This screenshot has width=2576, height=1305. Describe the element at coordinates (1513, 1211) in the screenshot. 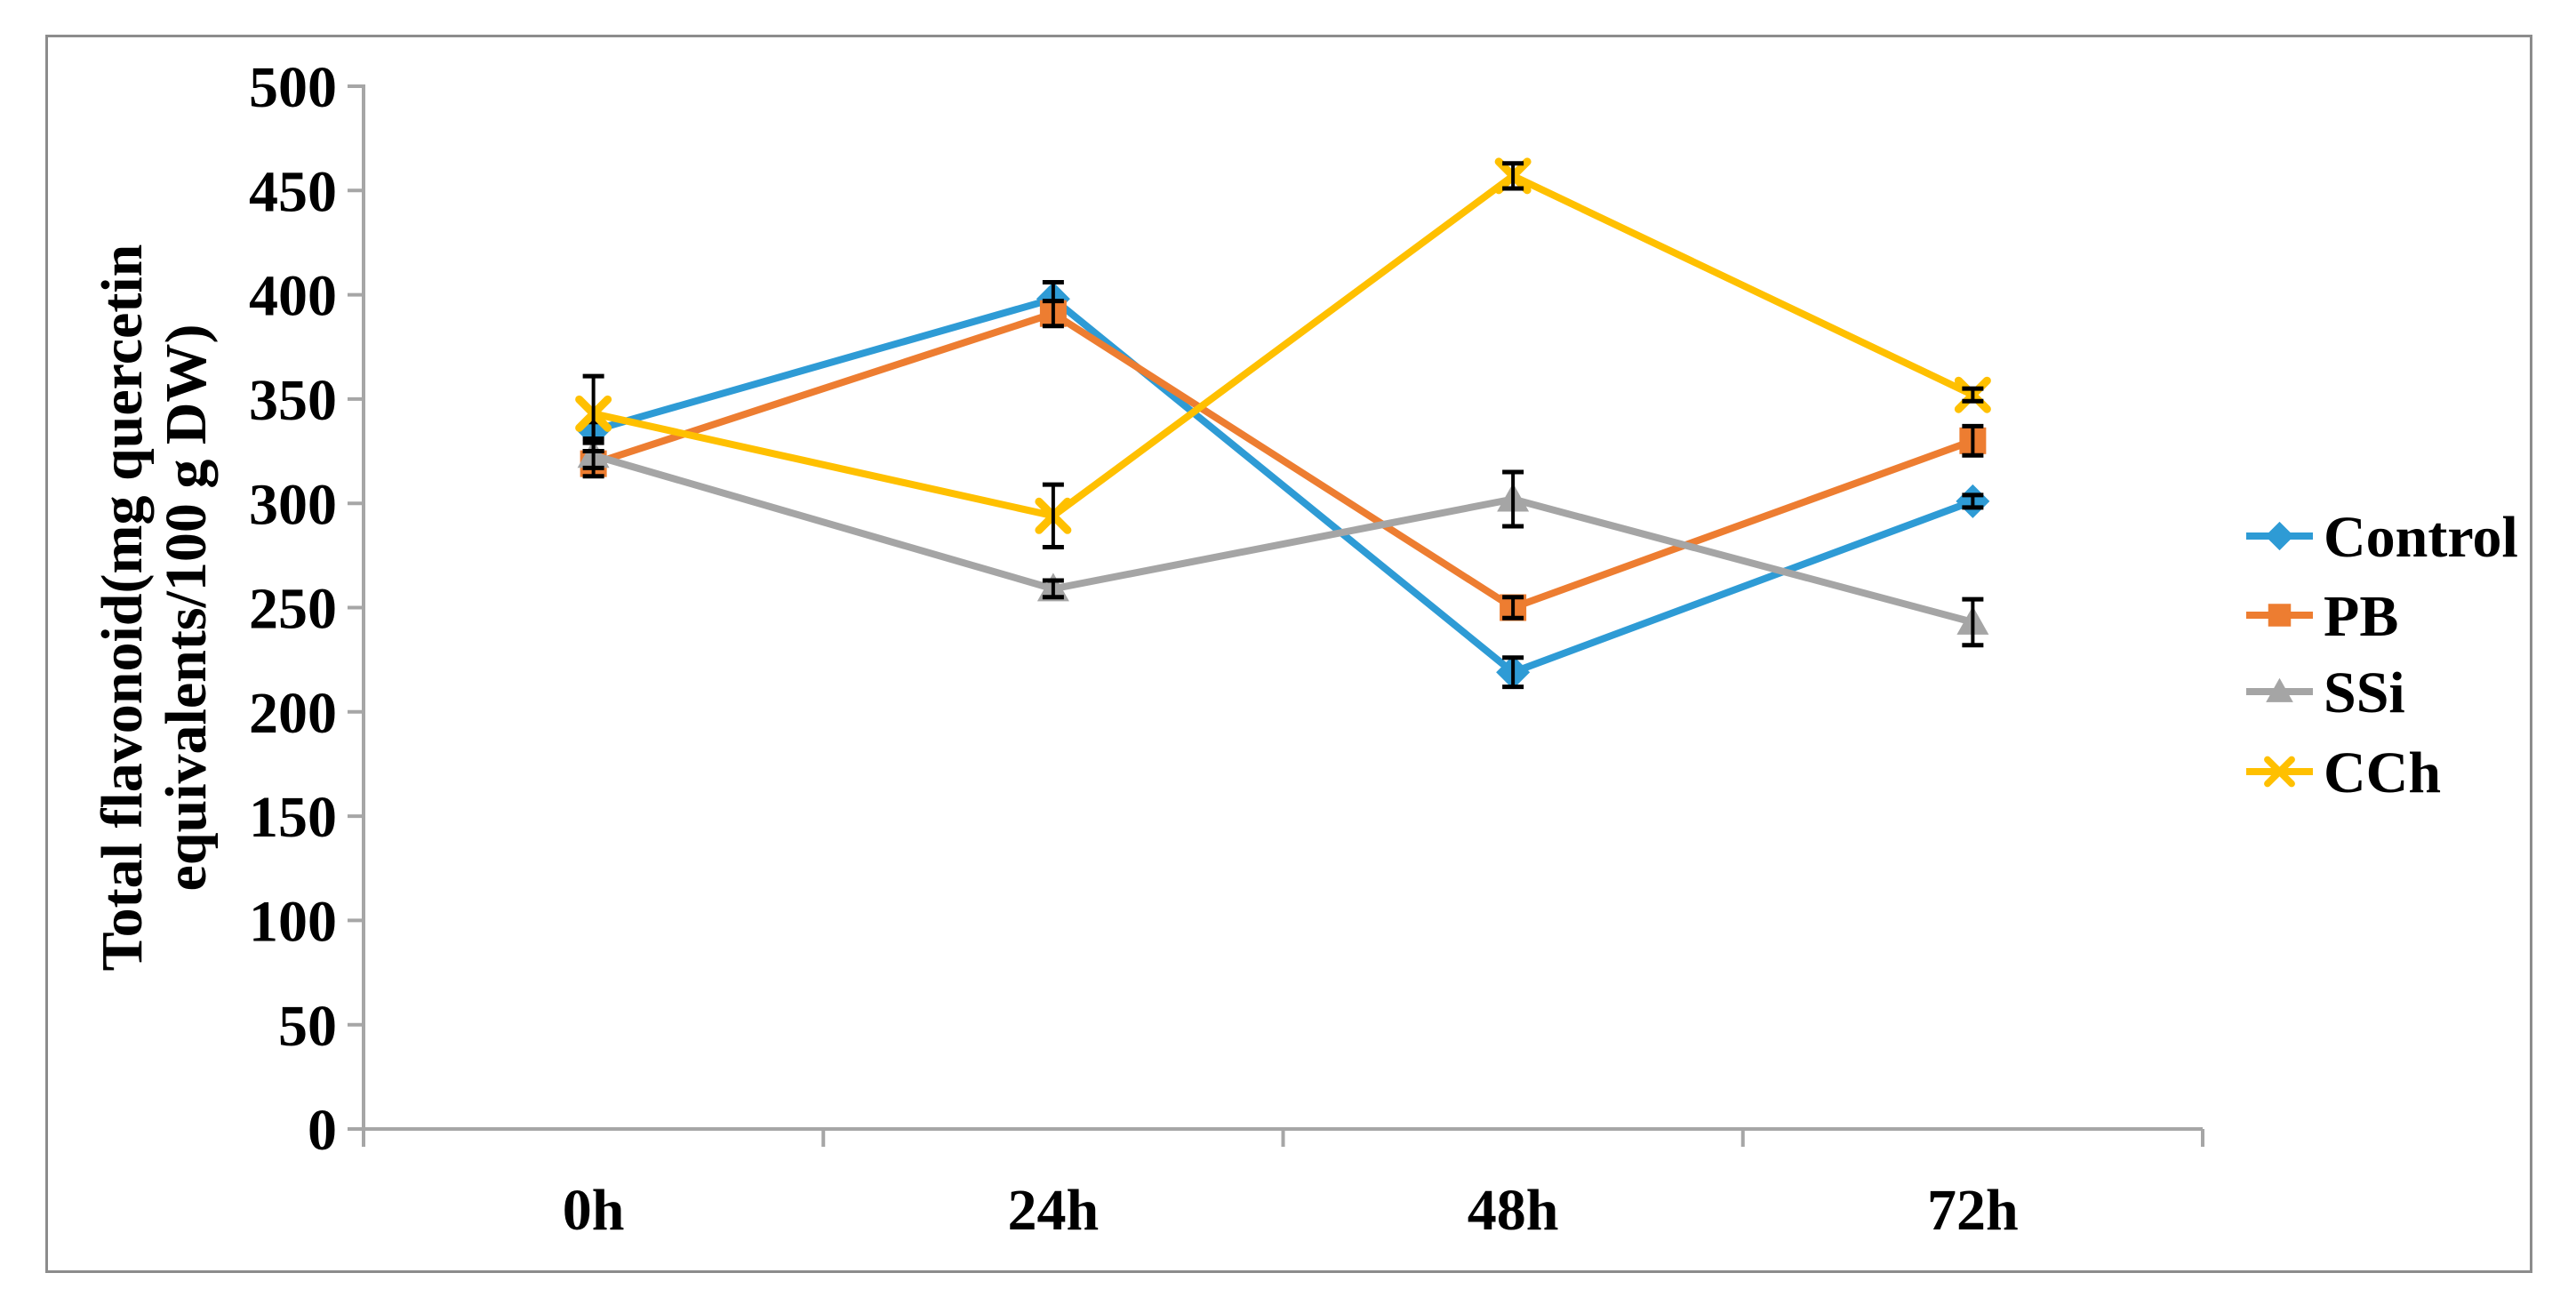

I see `x-axis-category-label: 48h` at that location.